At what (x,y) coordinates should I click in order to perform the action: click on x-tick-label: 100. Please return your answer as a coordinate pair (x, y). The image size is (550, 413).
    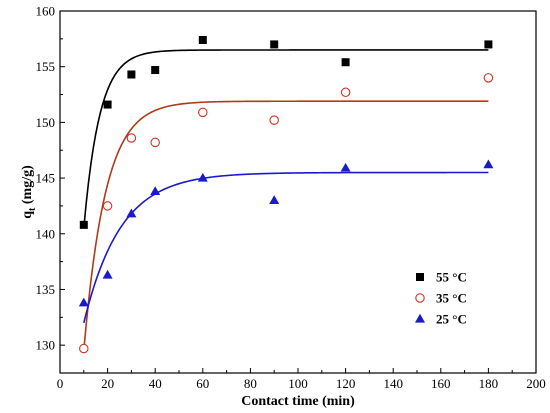
    Looking at the image, I should click on (298, 383).